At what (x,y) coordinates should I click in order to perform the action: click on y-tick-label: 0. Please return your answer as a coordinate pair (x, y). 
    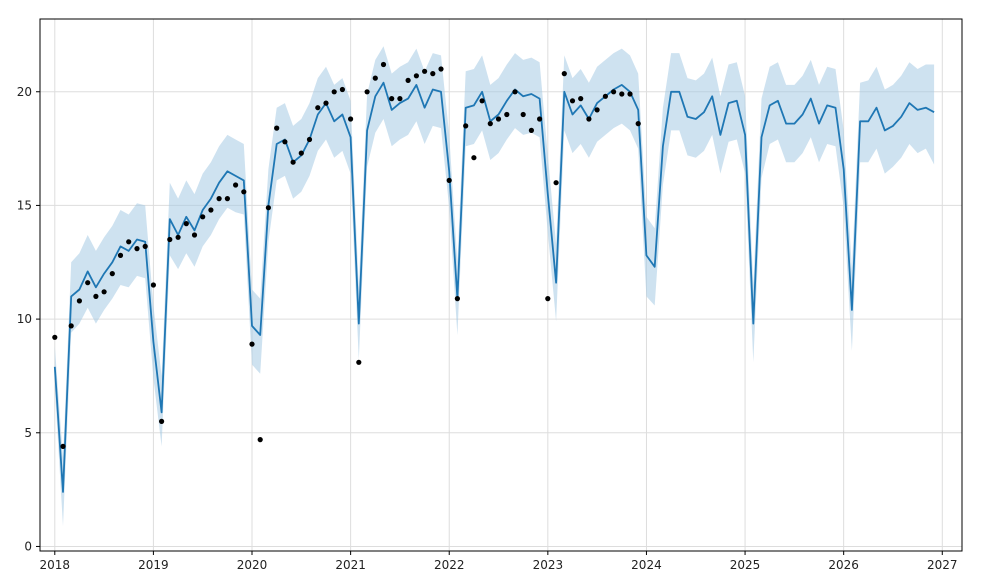
    Looking at the image, I should click on (28, 546).